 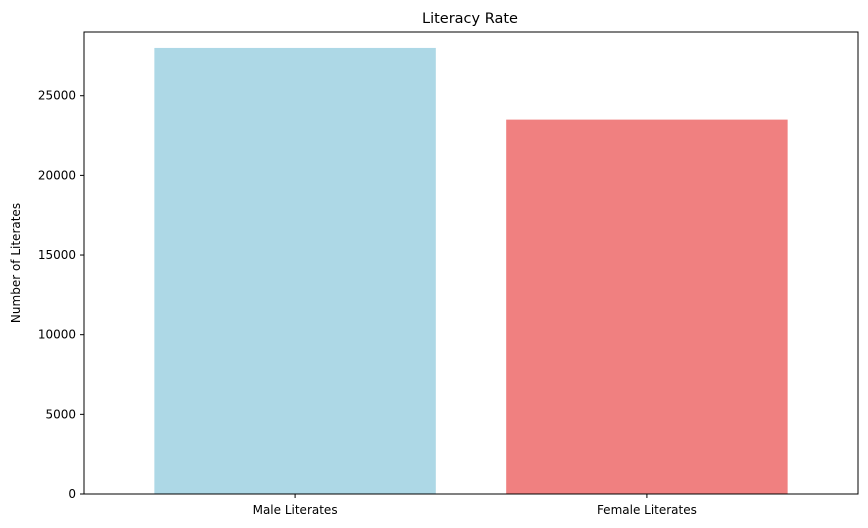 I want to click on y-tick-label: 20000, so click(x=57, y=175).